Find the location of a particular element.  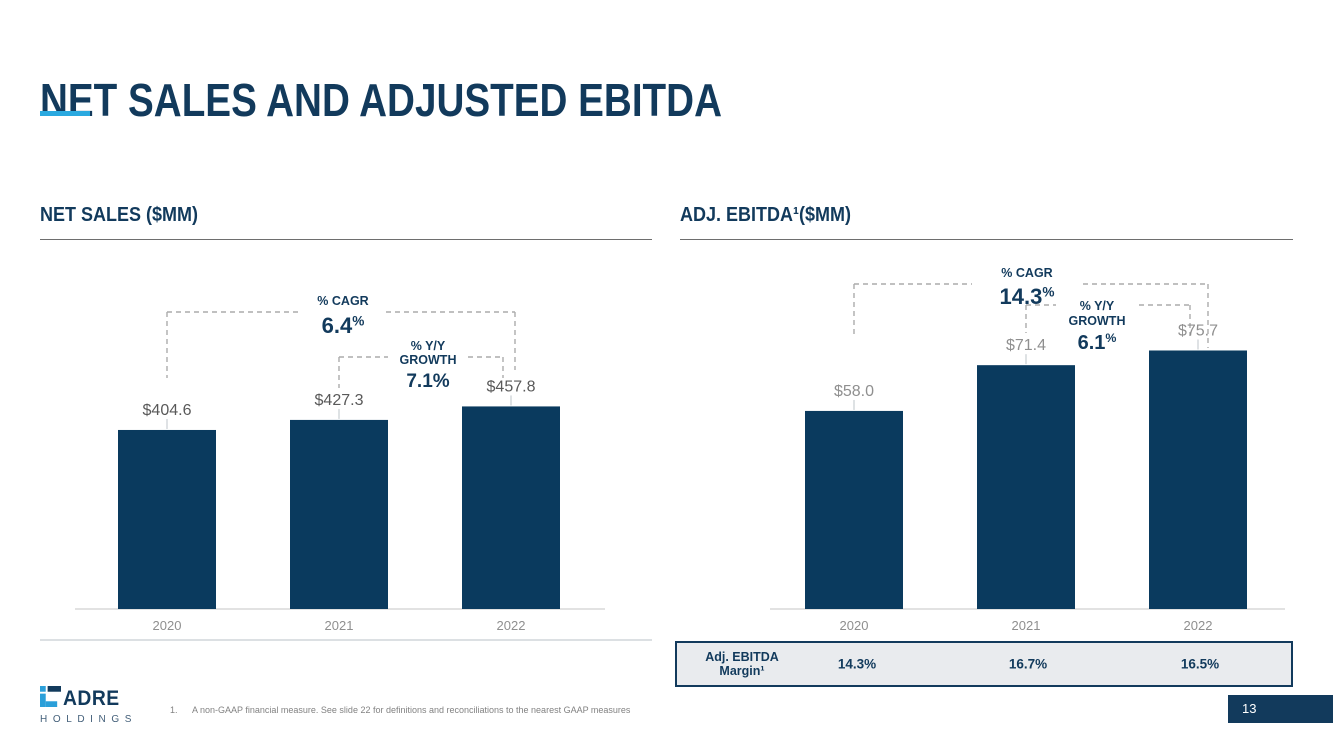

bar-value-label: $457.8 is located at coordinates (511, 386).